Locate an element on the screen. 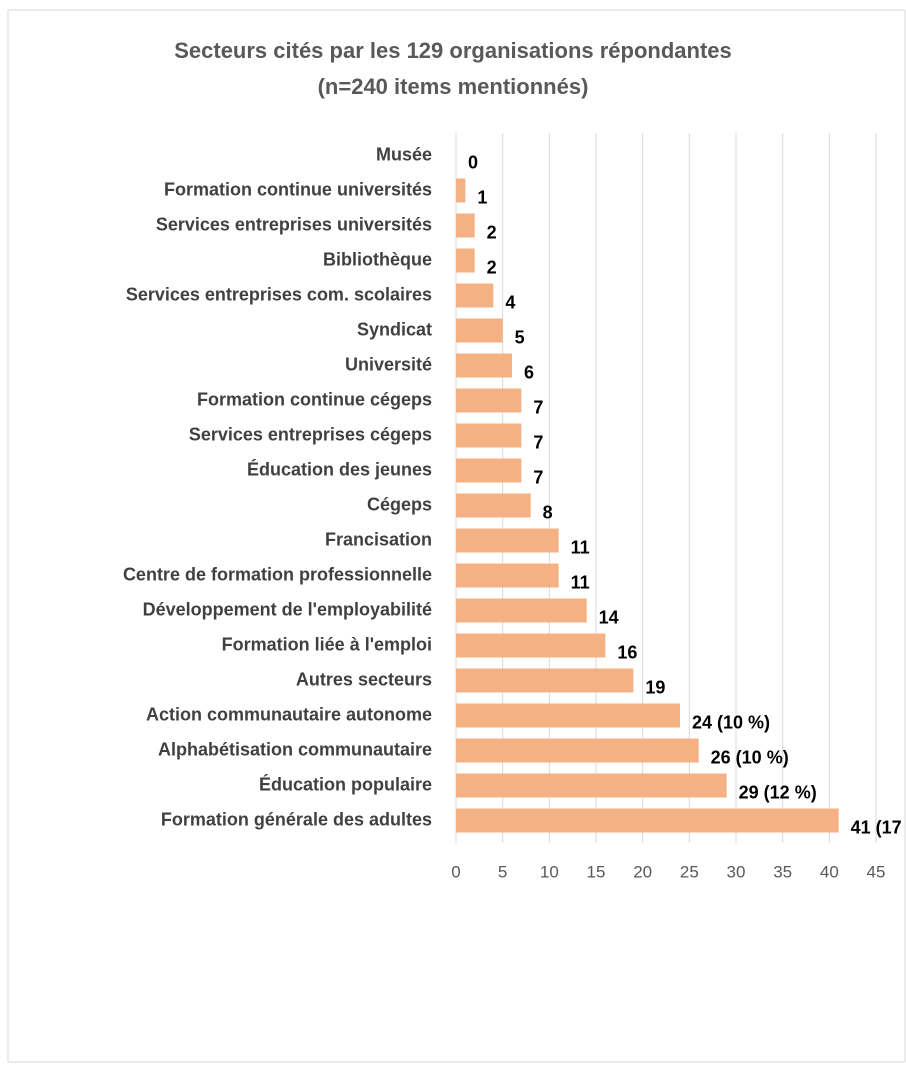 This screenshot has height=1068, width=906. y-tick-label: Formation continue cégeps is located at coordinates (314, 399).